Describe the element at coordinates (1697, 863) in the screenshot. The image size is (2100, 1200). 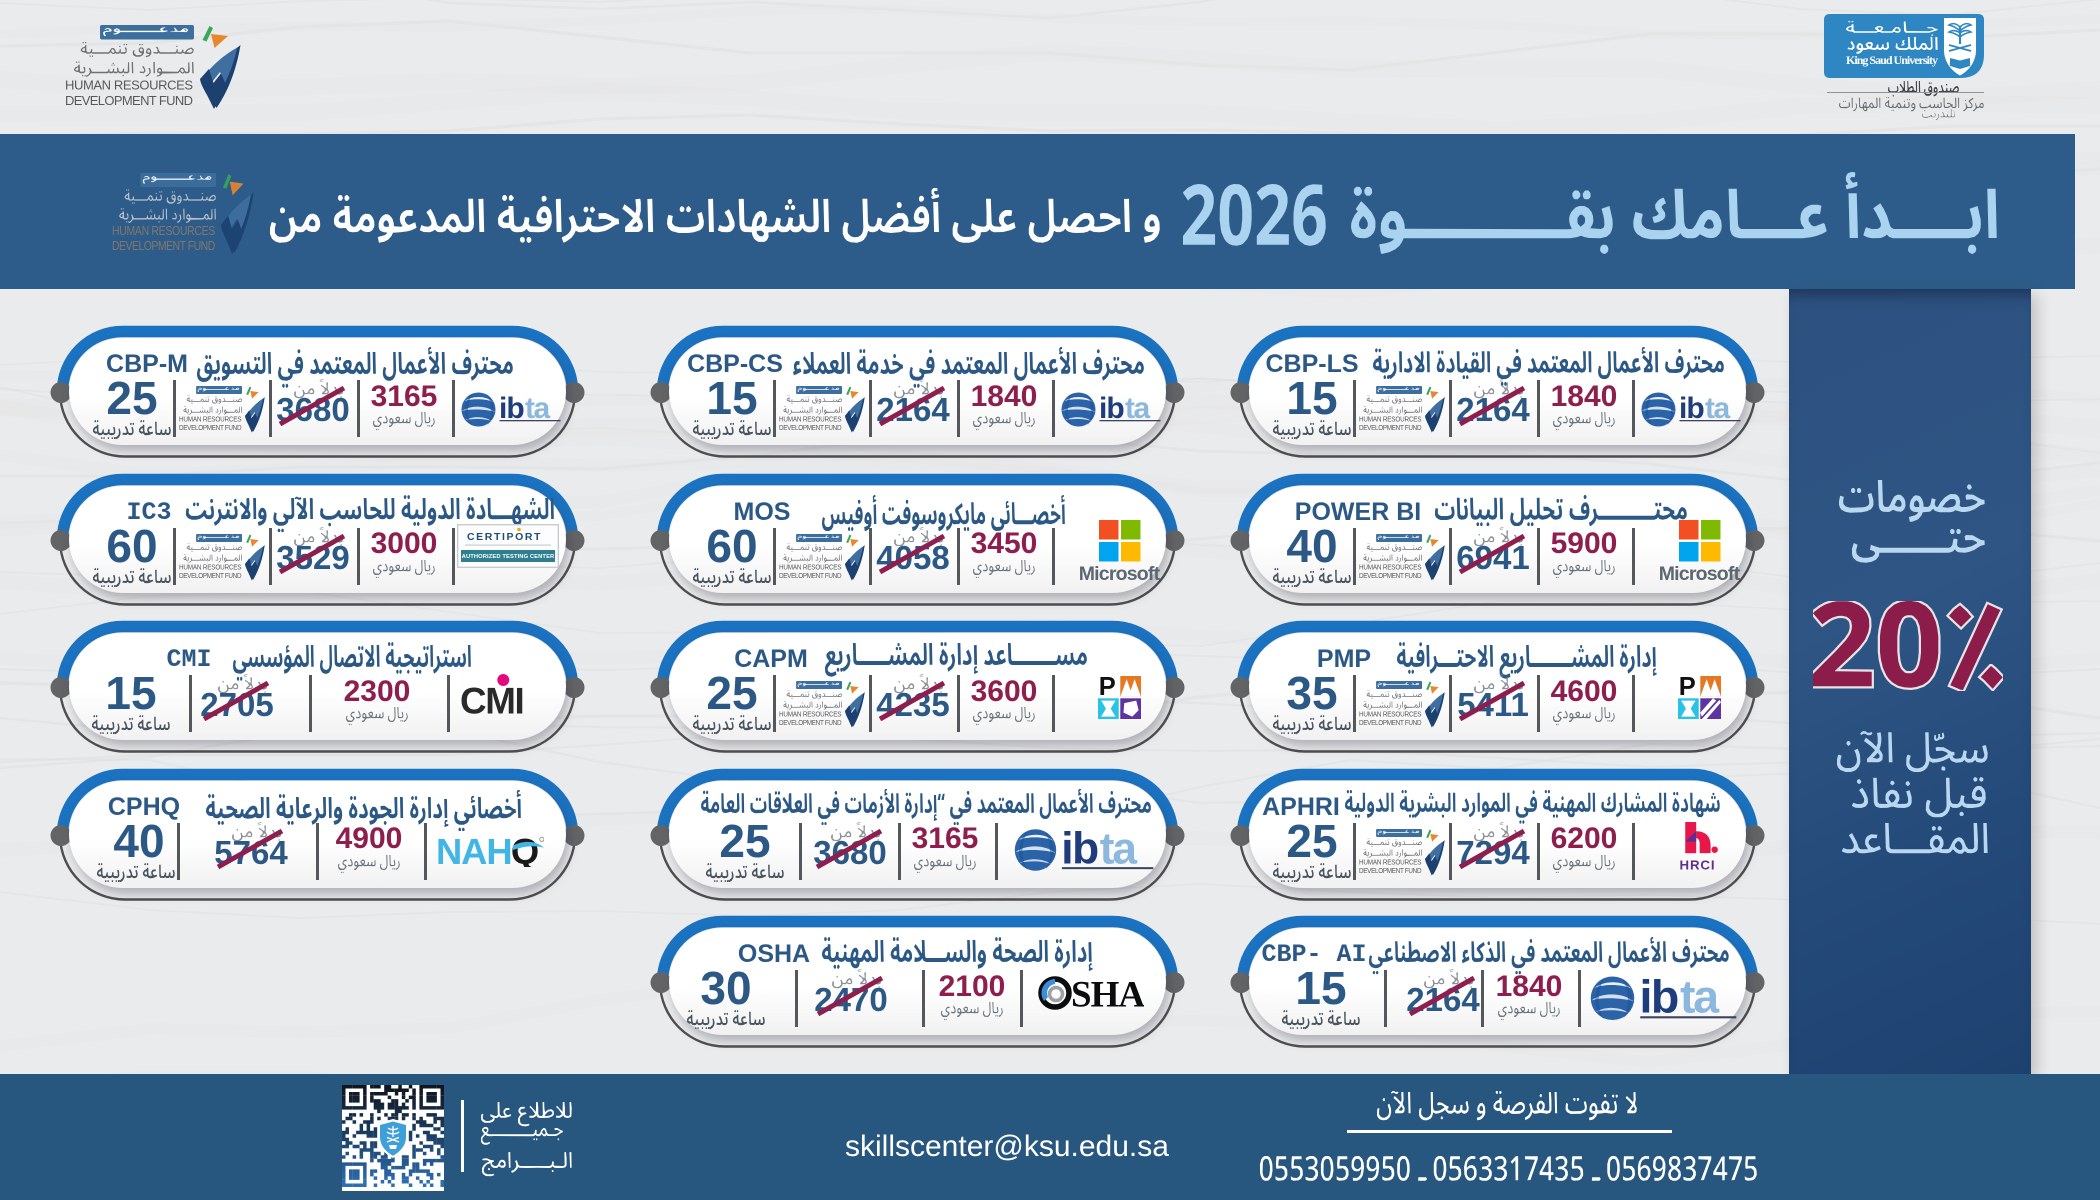
I see `svg-text: HRCI` at that location.